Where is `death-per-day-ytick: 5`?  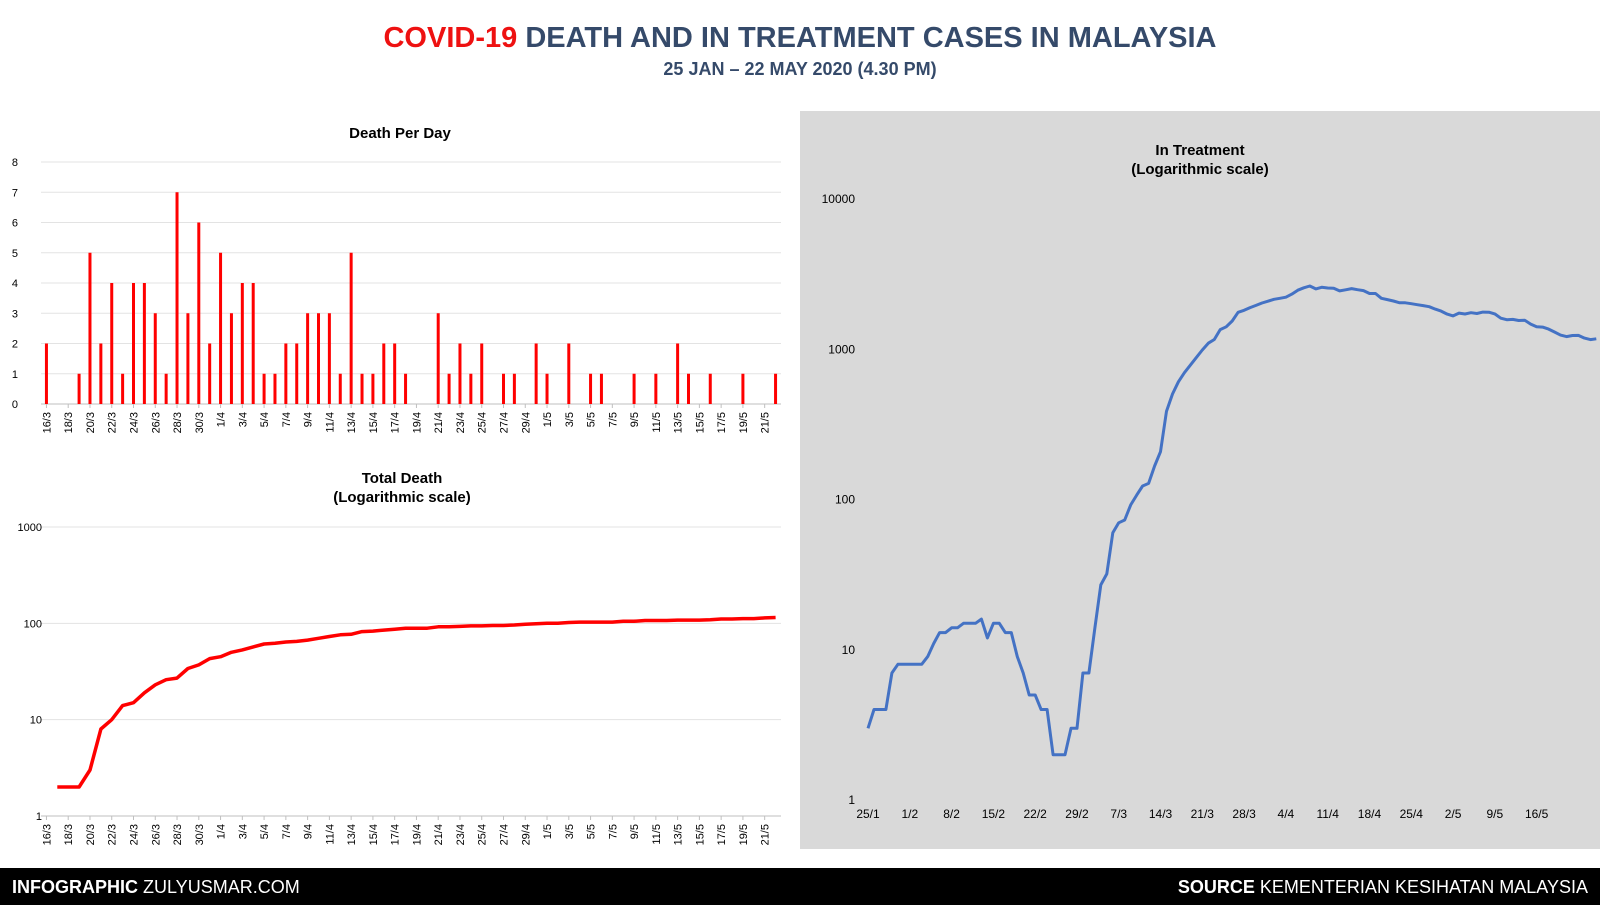 death-per-day-ytick: 5 is located at coordinates (15, 254).